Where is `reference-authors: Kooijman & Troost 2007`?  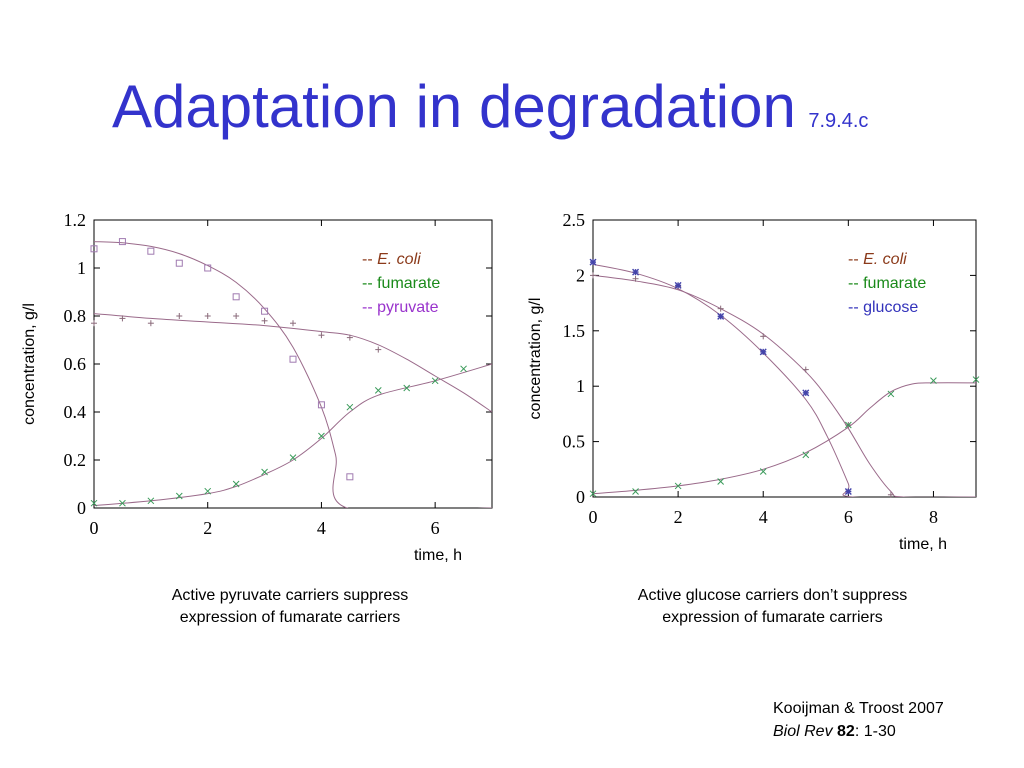
reference-authors: Kooijman & Troost 2007 is located at coordinates (858, 708).